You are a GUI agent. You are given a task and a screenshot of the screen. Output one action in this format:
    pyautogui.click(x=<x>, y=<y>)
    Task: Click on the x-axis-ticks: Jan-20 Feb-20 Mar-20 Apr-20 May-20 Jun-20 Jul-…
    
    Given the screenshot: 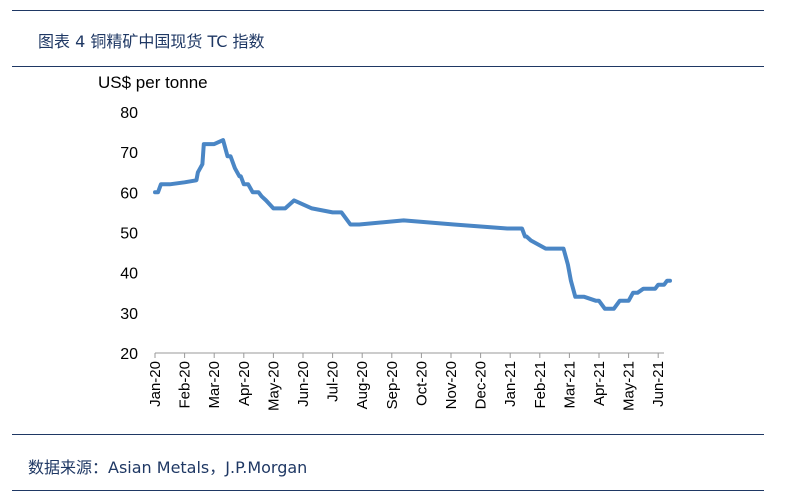 What is the action you would take?
    pyautogui.click(x=407, y=382)
    